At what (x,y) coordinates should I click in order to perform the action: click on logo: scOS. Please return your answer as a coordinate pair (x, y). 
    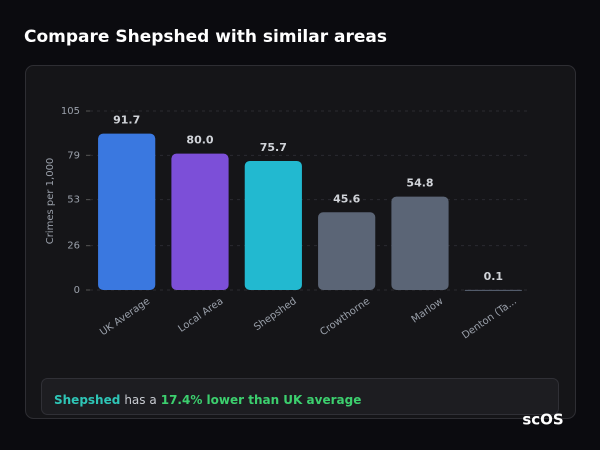
    Looking at the image, I should click on (542, 420).